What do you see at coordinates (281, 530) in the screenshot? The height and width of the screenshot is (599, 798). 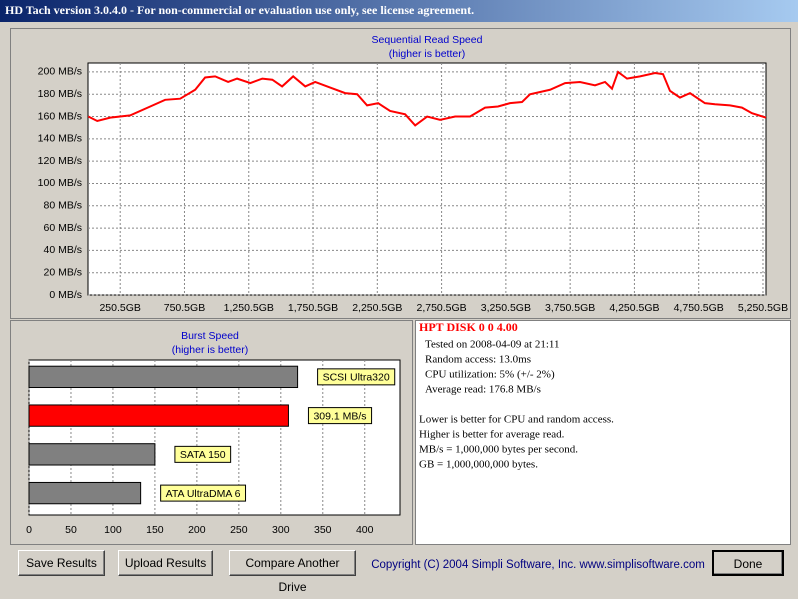 I see `x-tick-label: 300` at bounding box center [281, 530].